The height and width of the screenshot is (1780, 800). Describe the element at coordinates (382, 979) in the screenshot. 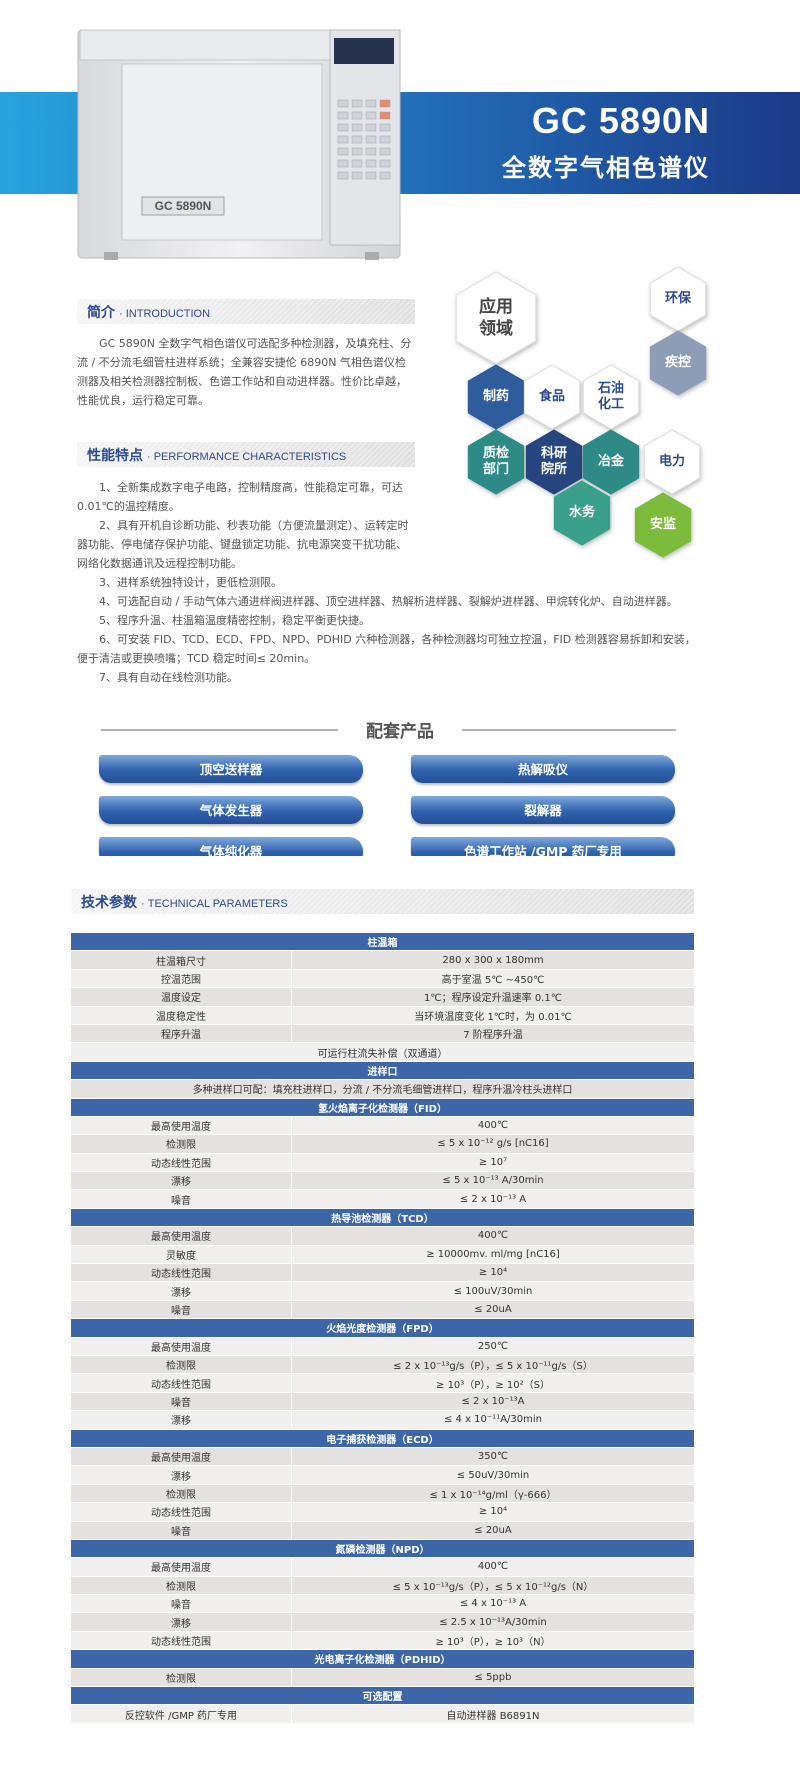

I see `param-row: 控温范围 高于室温 5℃ ~450℃` at that location.